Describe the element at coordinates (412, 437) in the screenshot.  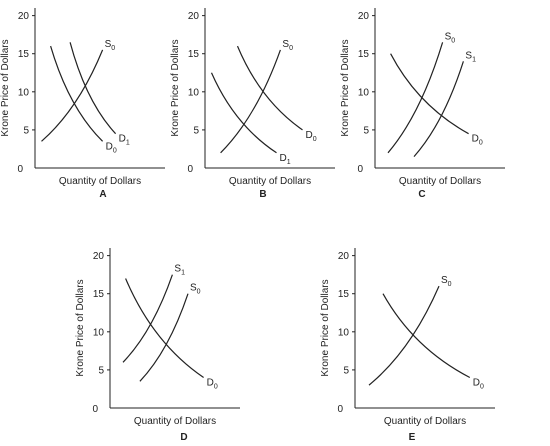
I see `panel-label: E` at that location.